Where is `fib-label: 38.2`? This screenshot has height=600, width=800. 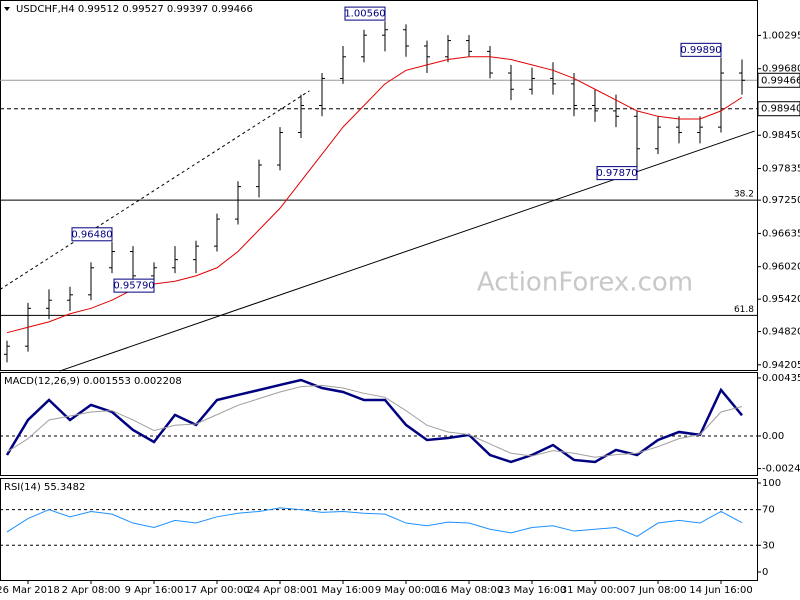
fib-label: 38.2 is located at coordinates (744, 195).